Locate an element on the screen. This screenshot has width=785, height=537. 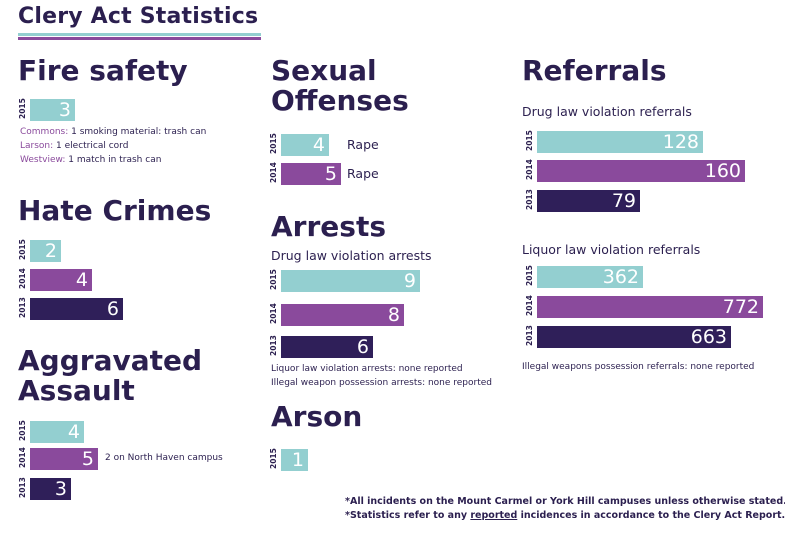
footnote-2-underlined: reported is located at coordinates (494, 515).